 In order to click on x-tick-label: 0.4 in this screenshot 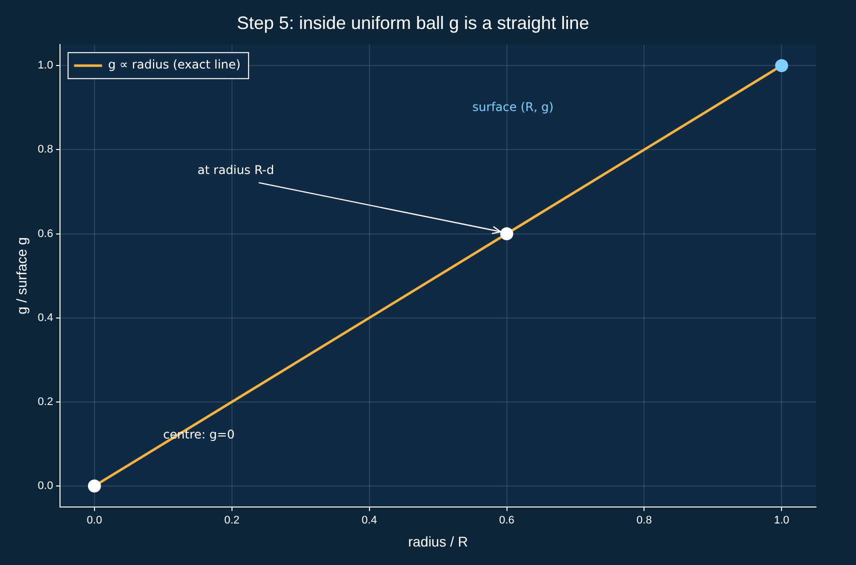, I will do `click(369, 520)`.